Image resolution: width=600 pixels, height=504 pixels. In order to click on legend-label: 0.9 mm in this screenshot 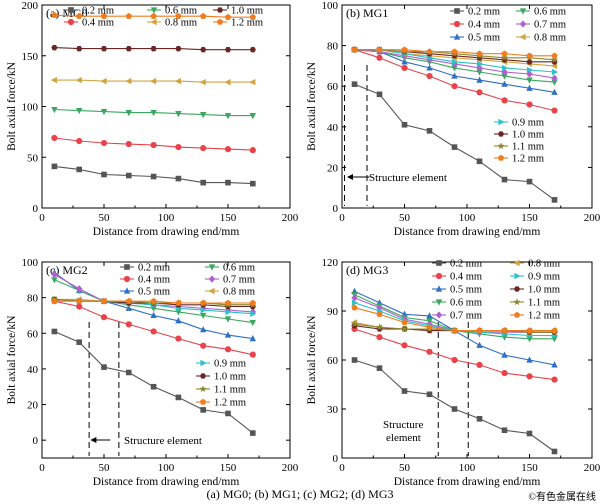, I will do `click(528, 123)`.